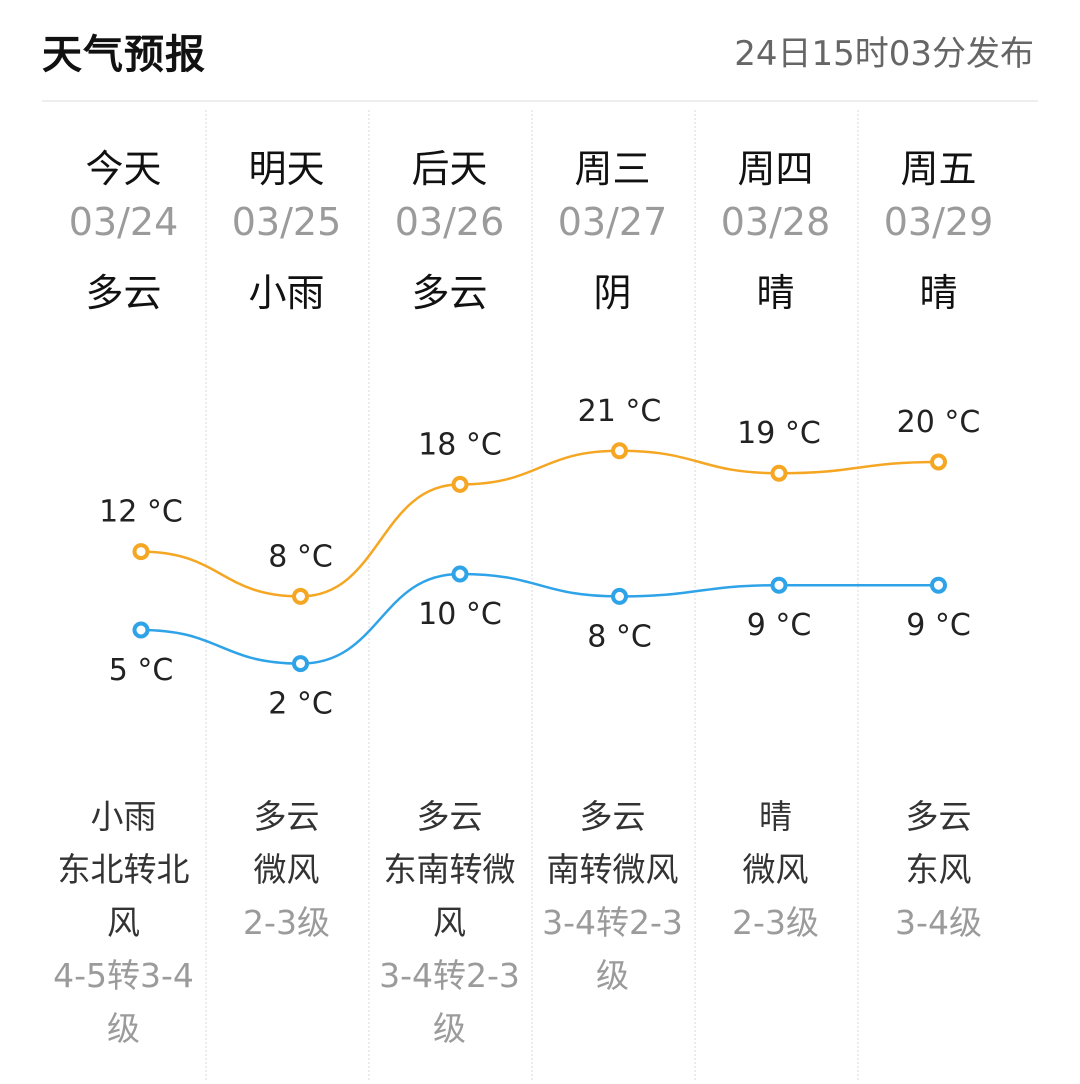  Describe the element at coordinates (775, 222) in the screenshot. I see `day-date: 03/28` at that location.